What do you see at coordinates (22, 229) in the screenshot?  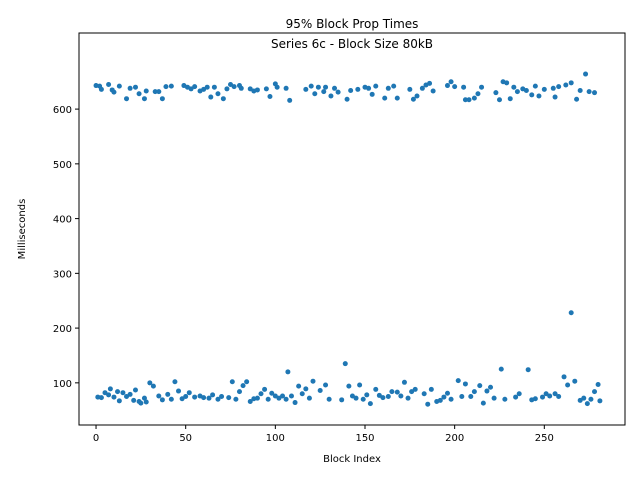 I see `y-axis-label: Milliseconds` at bounding box center [22, 229].